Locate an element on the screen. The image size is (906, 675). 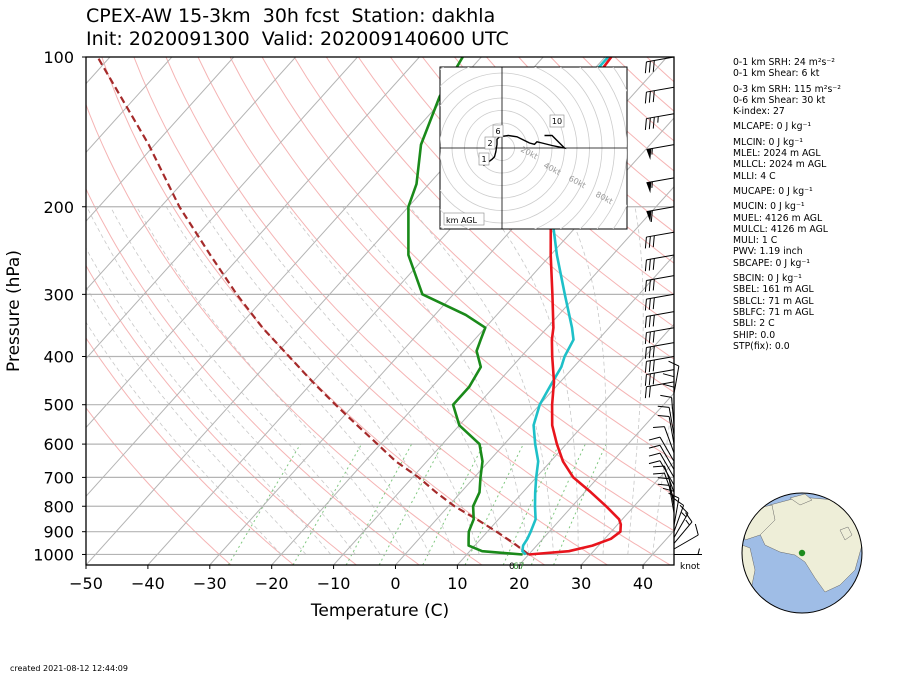
index-row: MLCIN: 0 J kg⁻¹ is located at coordinates (768, 142).